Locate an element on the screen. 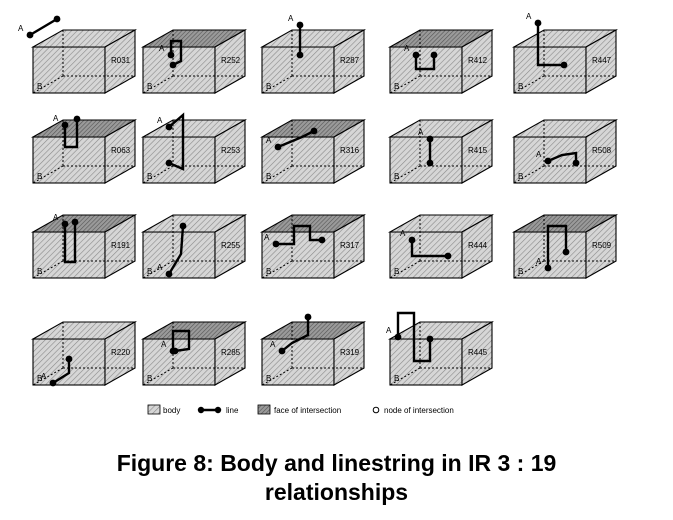 The width and height of the screenshot is (673, 520). relation-R191: A B R191 is located at coordinates (84, 246).